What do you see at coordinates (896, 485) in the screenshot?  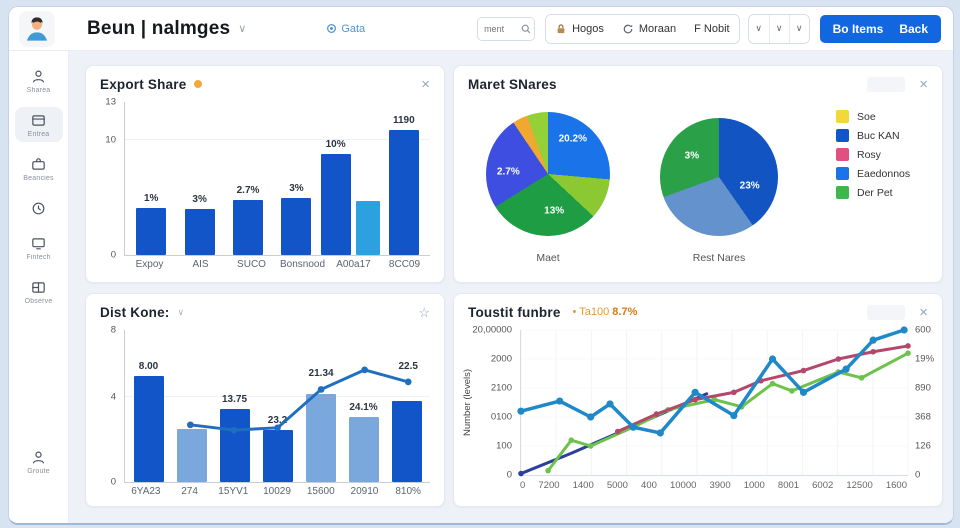 I see `x-axis-label: 1600` at bounding box center [896, 485].